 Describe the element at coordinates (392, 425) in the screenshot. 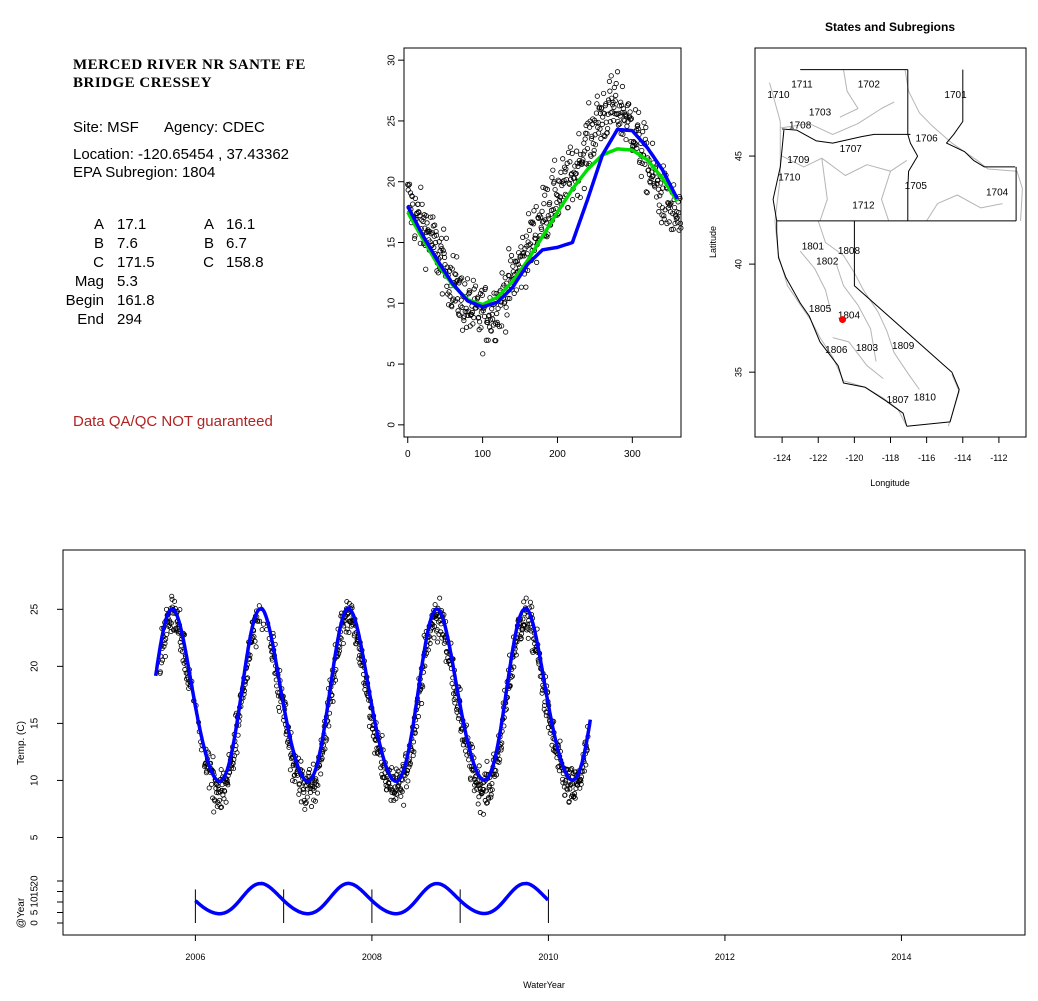

I see `y-tick-label: 0` at that location.